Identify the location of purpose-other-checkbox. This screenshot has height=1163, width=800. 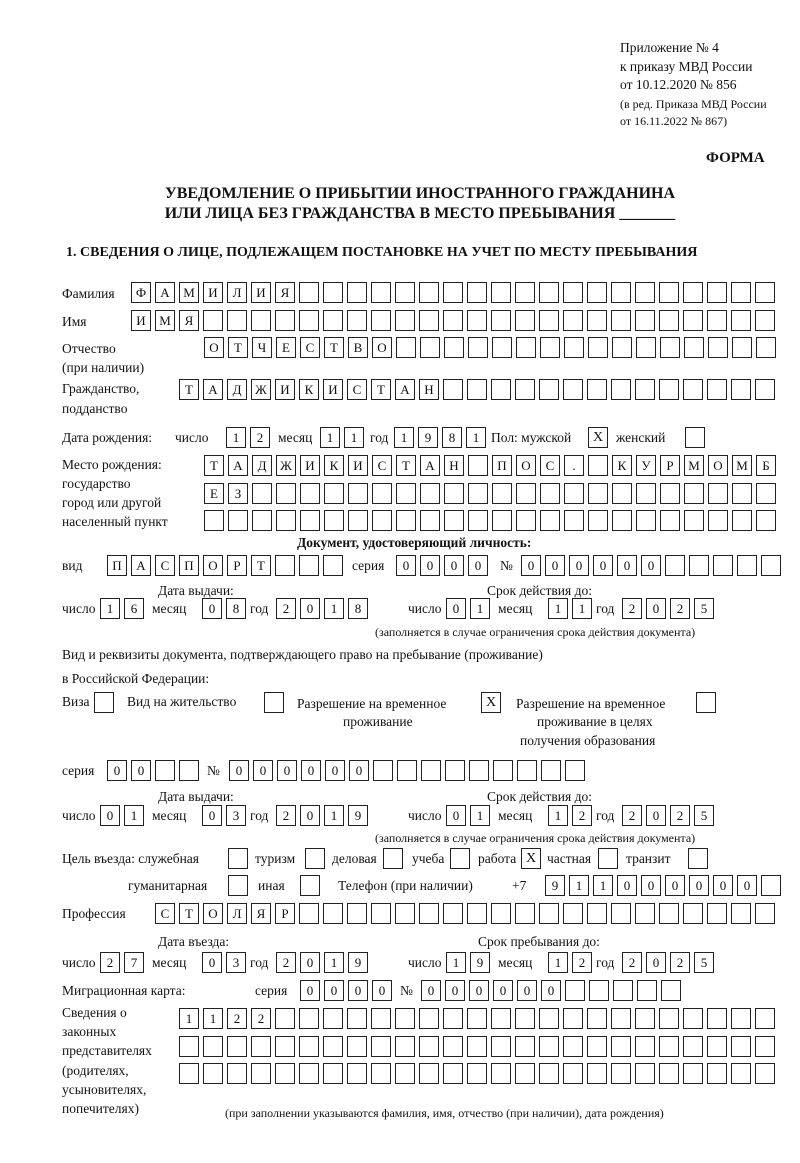
(310, 885).